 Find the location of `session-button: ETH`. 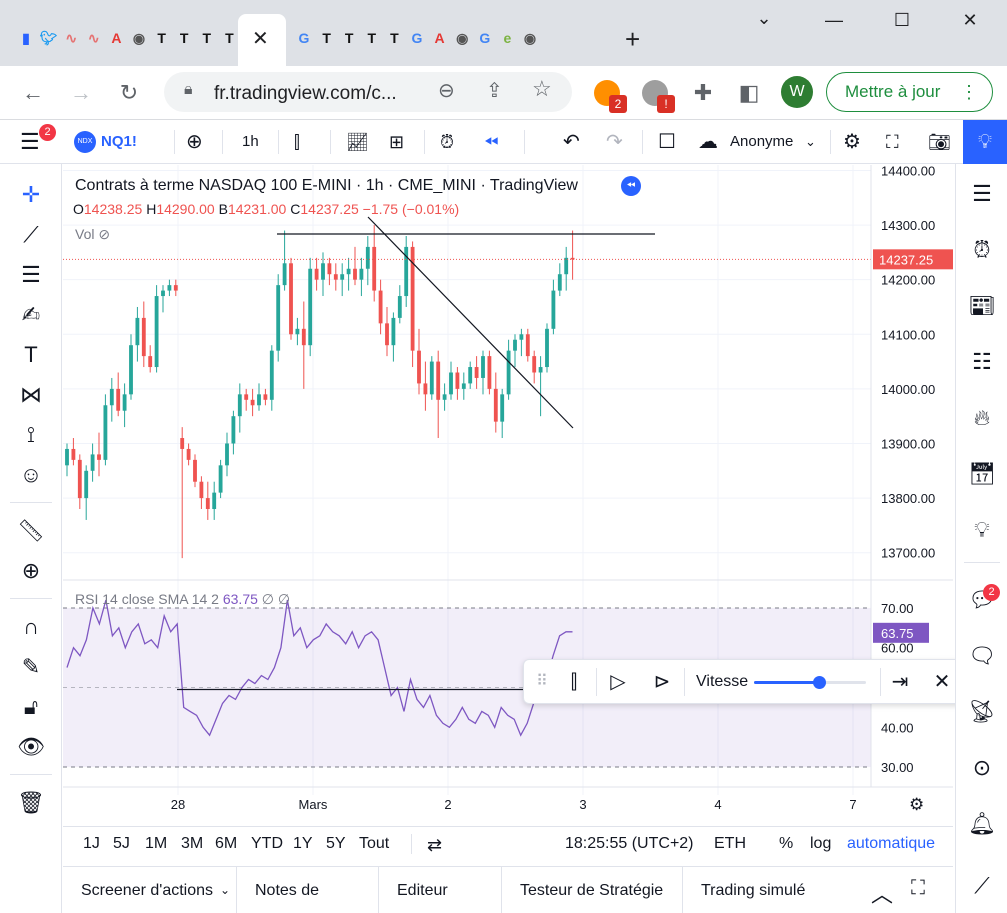

session-button: ETH is located at coordinates (730, 843).